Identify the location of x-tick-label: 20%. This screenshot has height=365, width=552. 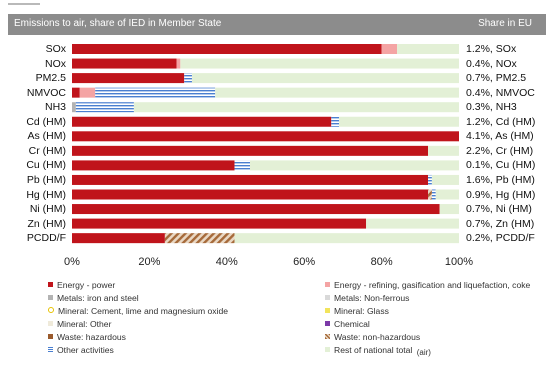
(149, 262).